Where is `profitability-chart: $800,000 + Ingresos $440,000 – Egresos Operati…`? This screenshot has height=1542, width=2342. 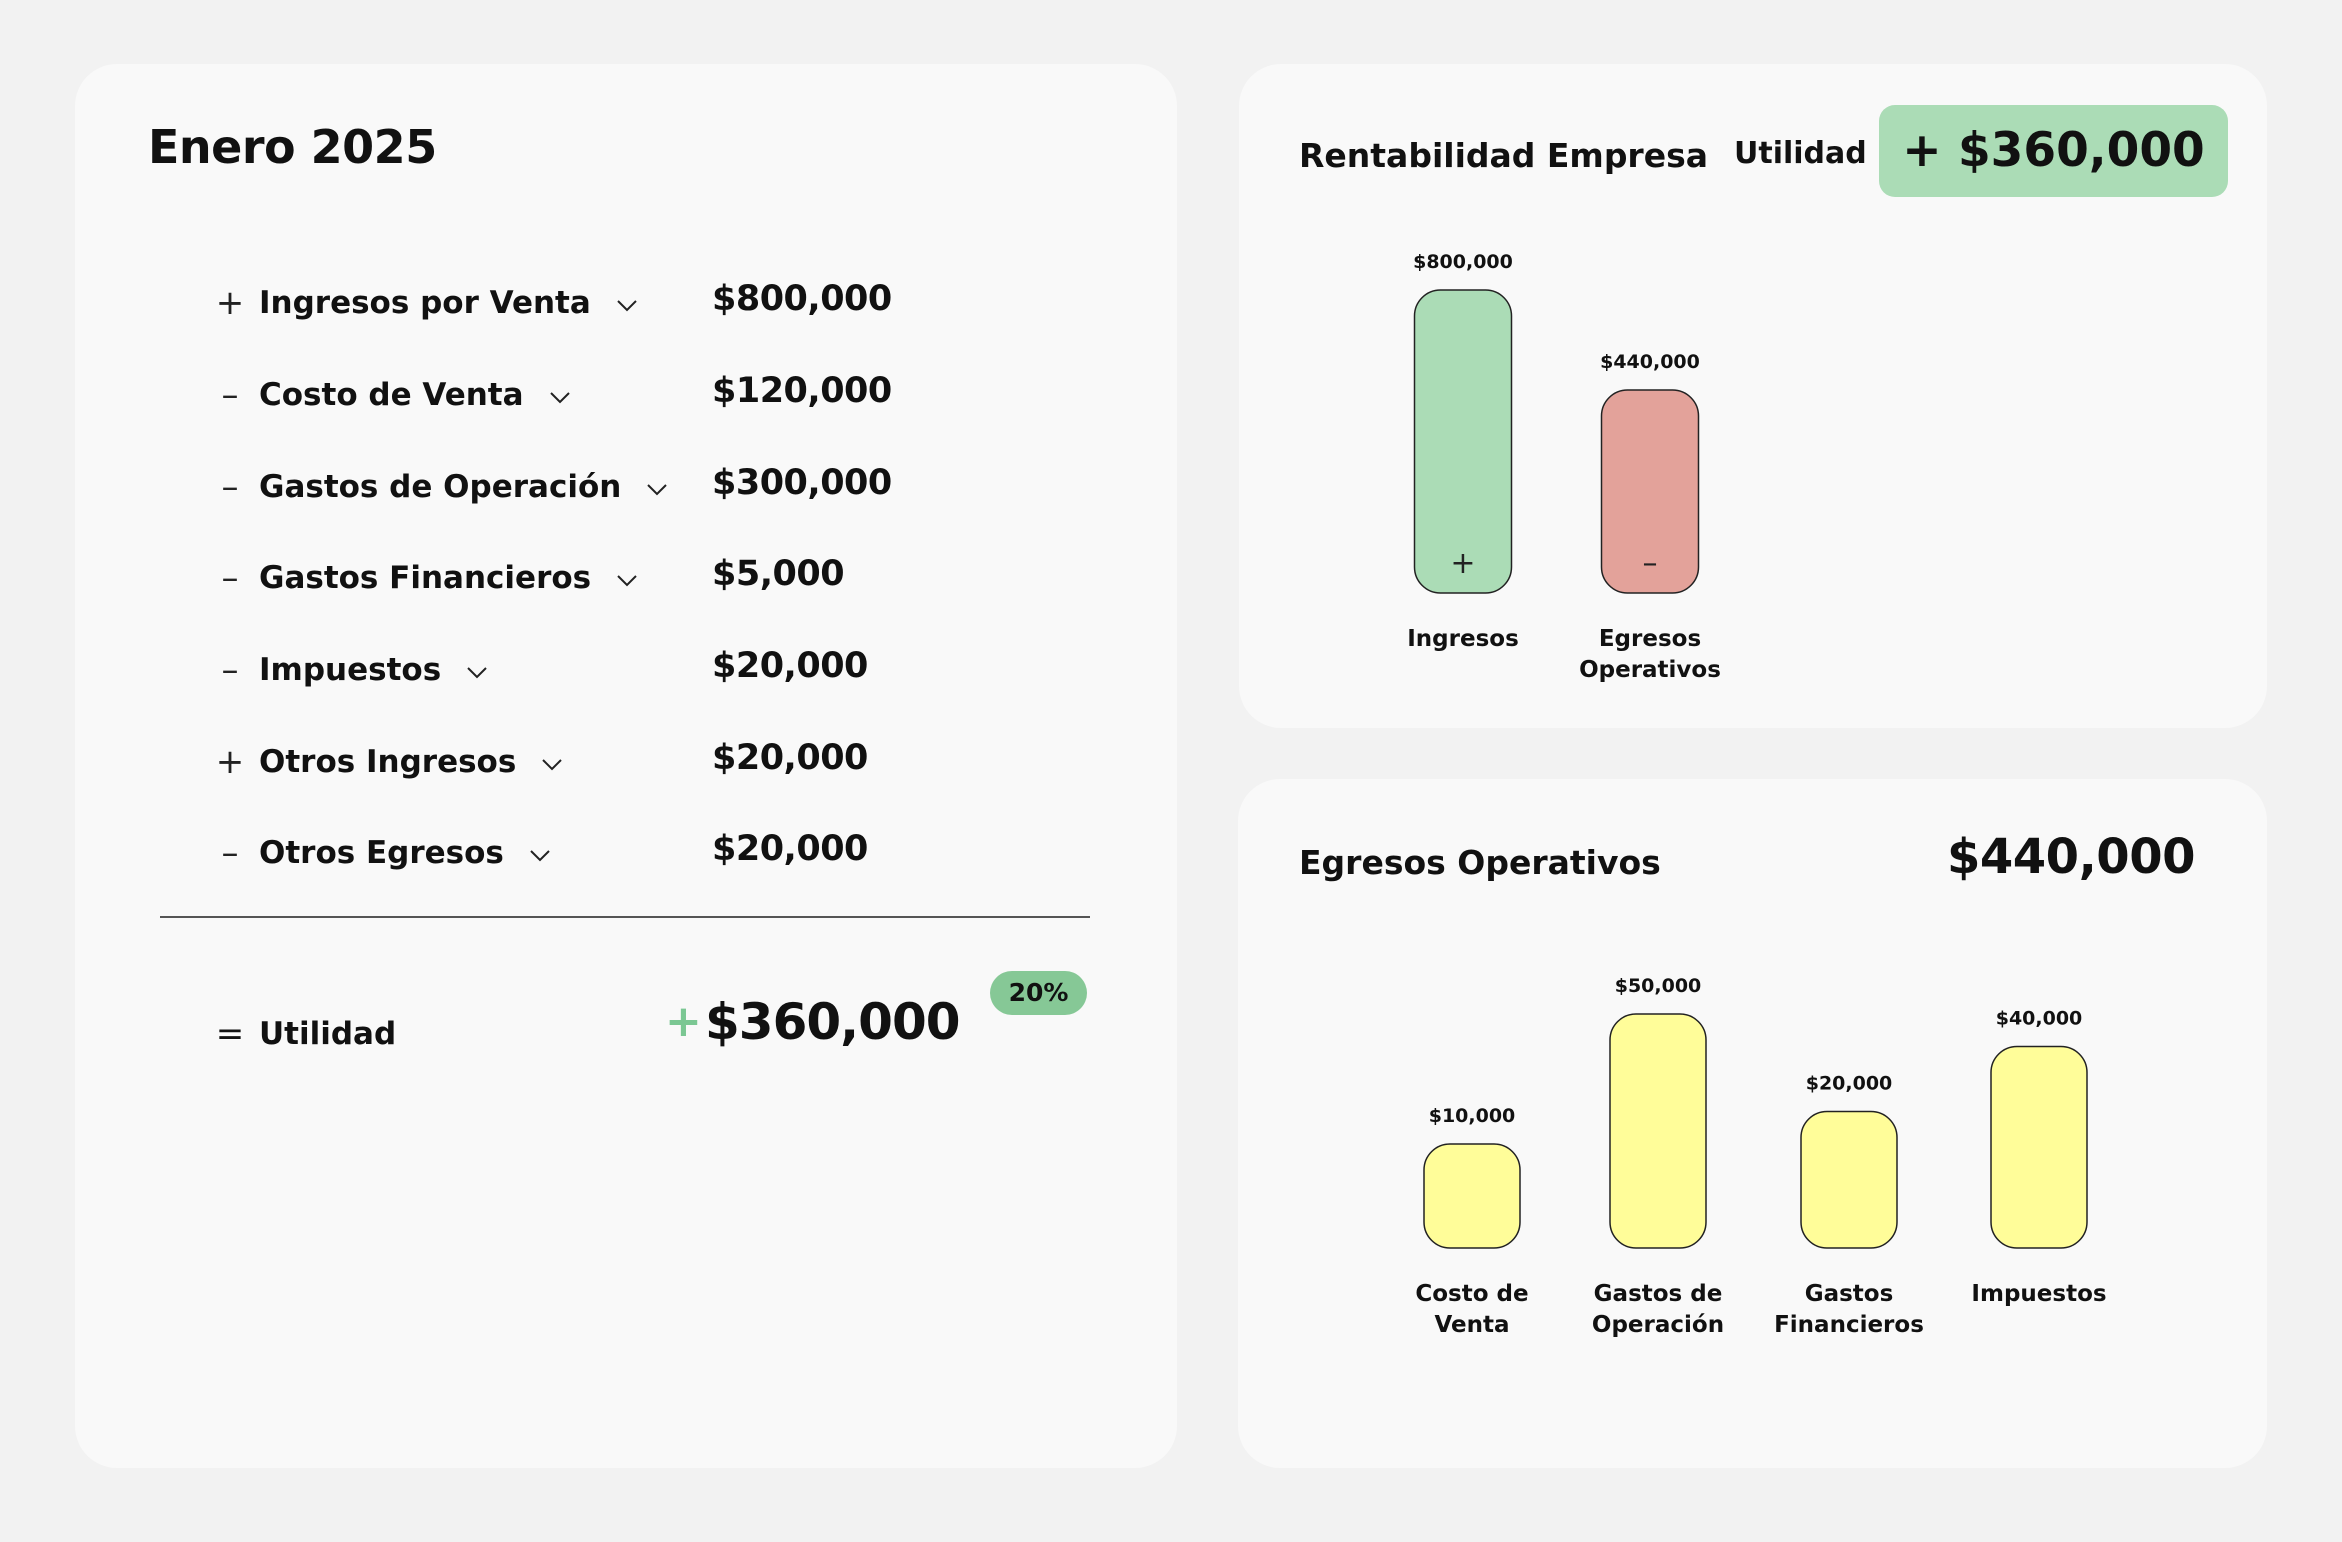 profitability-chart: $800,000 + Ingresos $440,000 – Egresos Operati… is located at coordinates (1564, 467).